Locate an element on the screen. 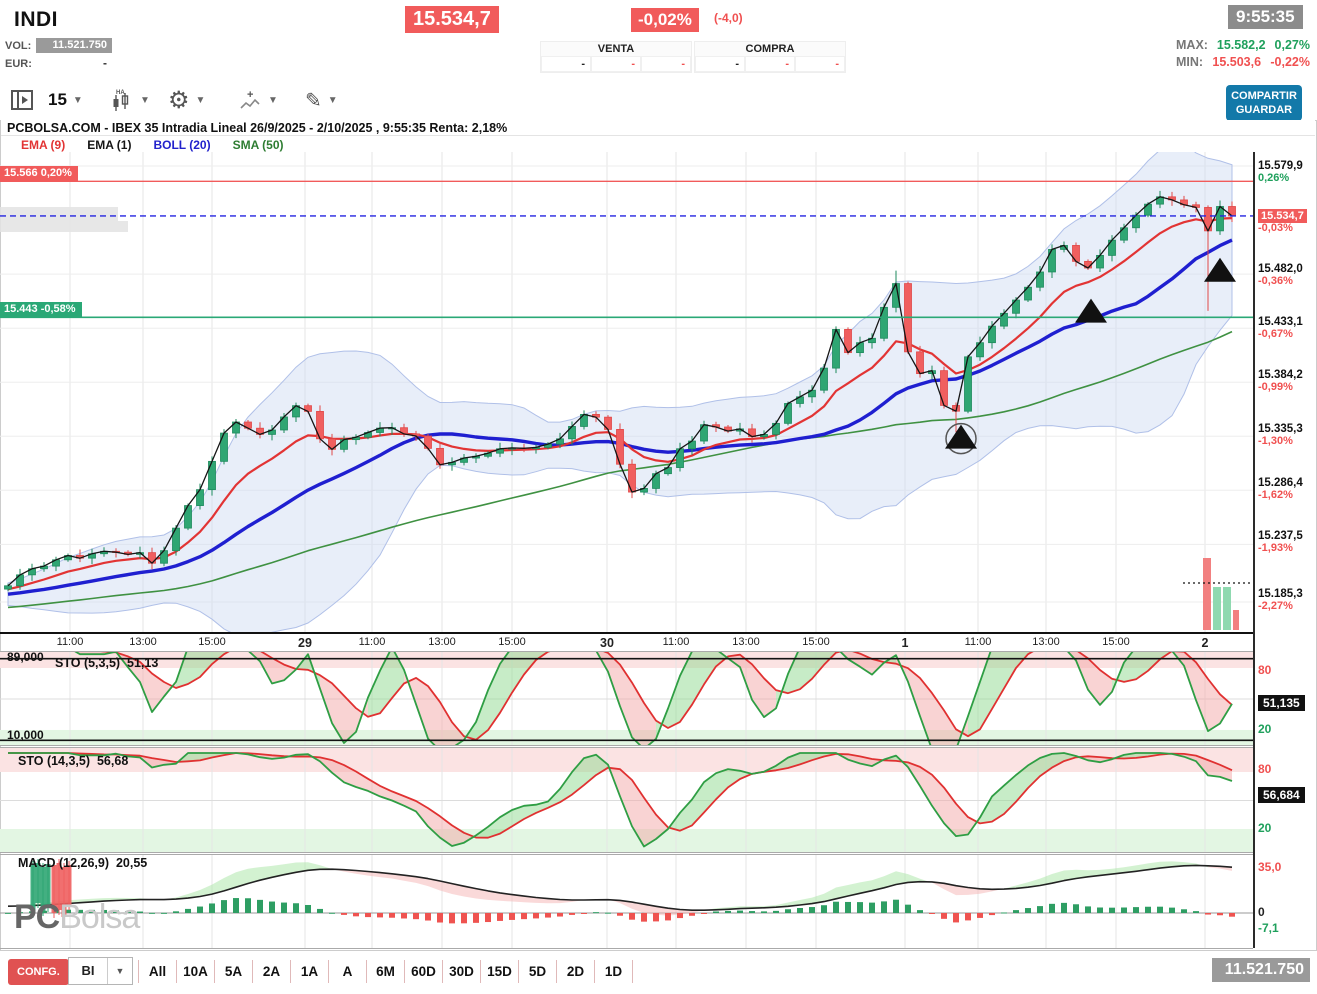 The height and width of the screenshot is (994, 1317). min-label: MIN: is located at coordinates (1189, 62).